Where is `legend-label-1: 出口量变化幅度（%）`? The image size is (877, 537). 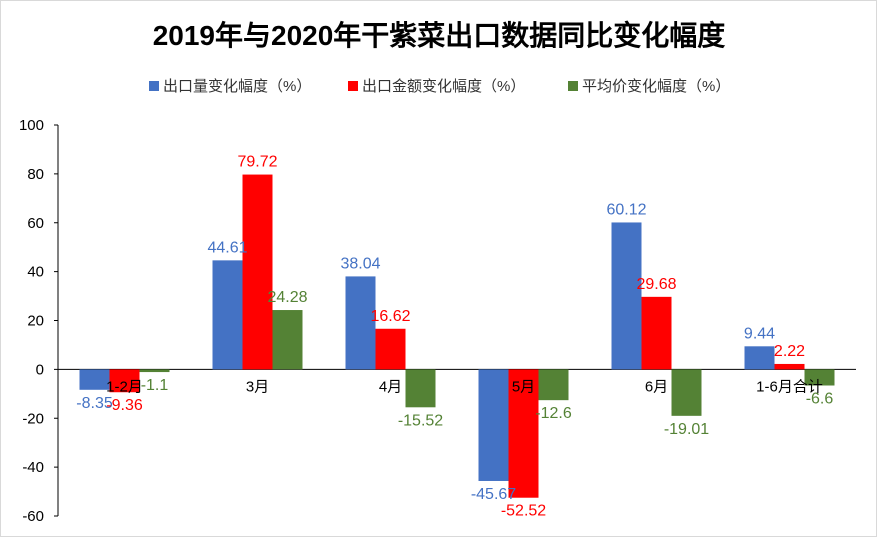
legend-label-1: 出口量变化幅度（%） is located at coordinates (237, 86).